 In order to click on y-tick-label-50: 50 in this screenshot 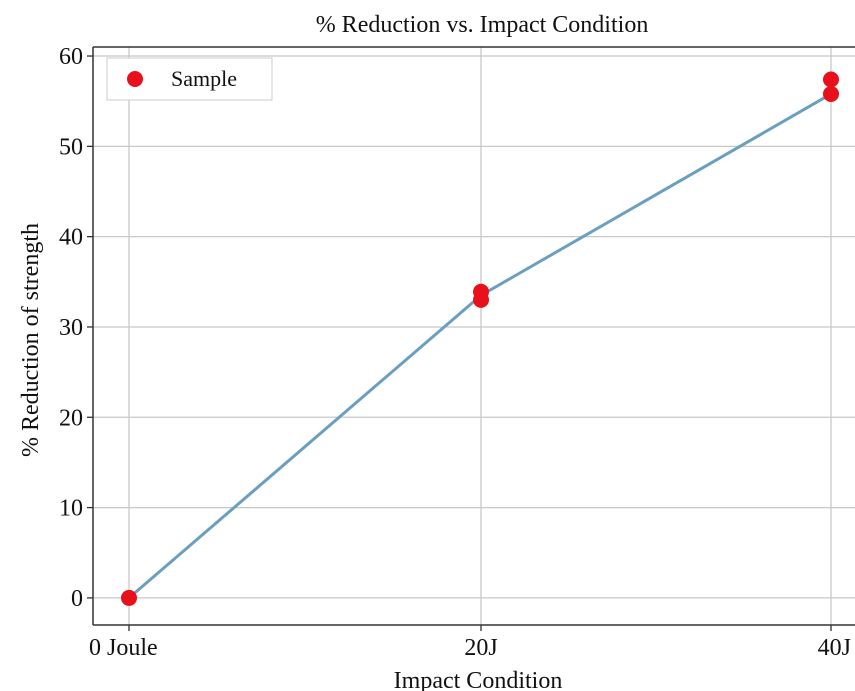, I will do `click(71, 147)`.